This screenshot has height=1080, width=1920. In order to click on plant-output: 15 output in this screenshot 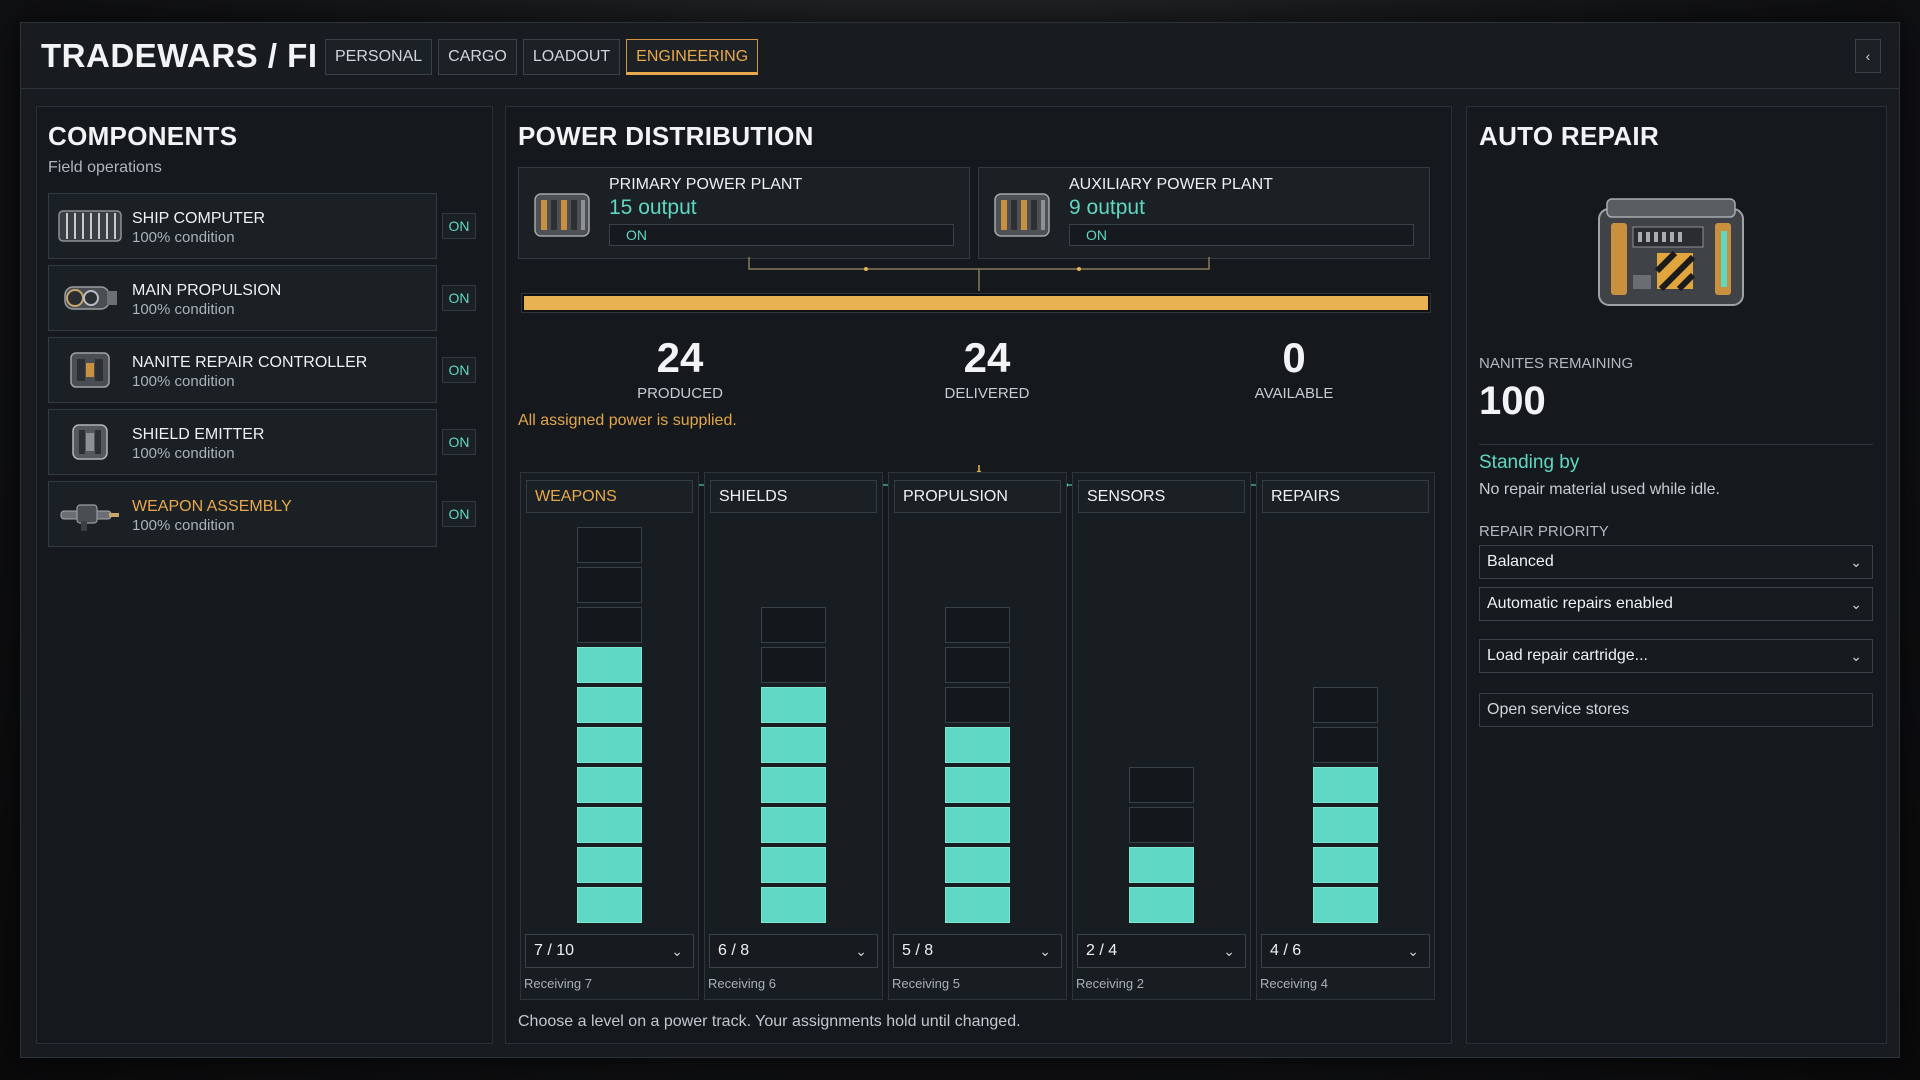, I will do `click(653, 207)`.